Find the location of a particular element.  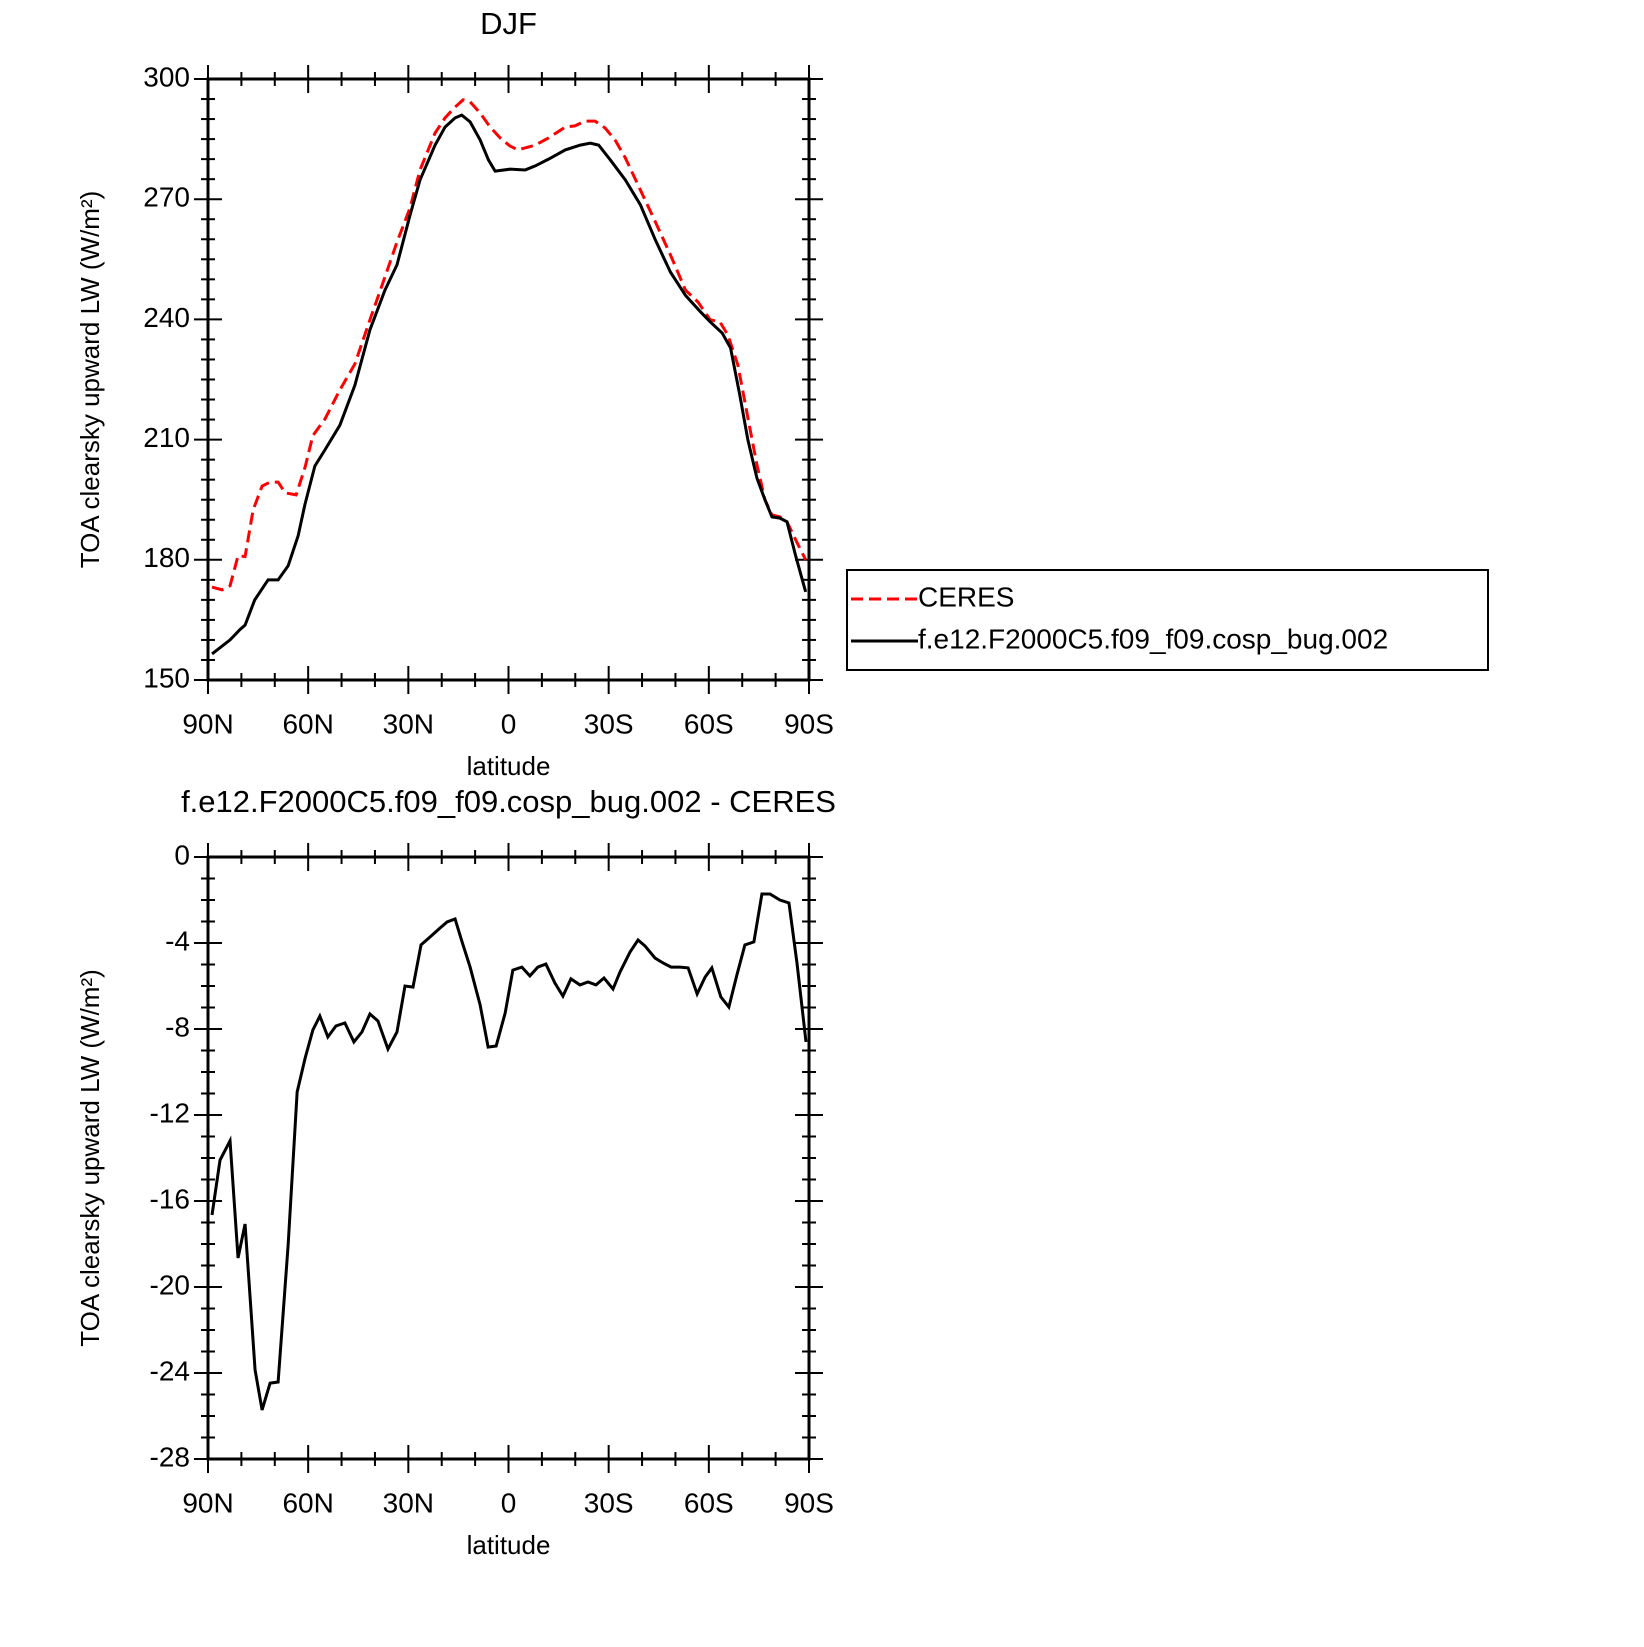

y-tick-label: -28 is located at coordinates (170, 1456).